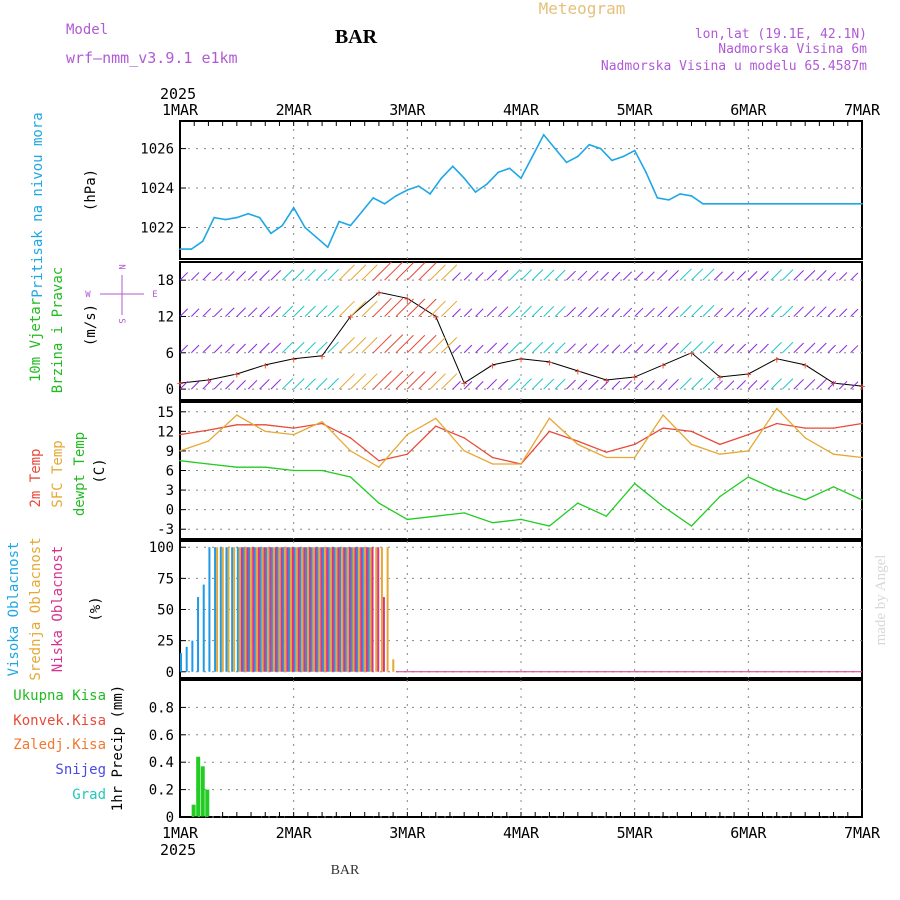  I want to click on date-tick-bottom: 2MAR, so click(294, 833).